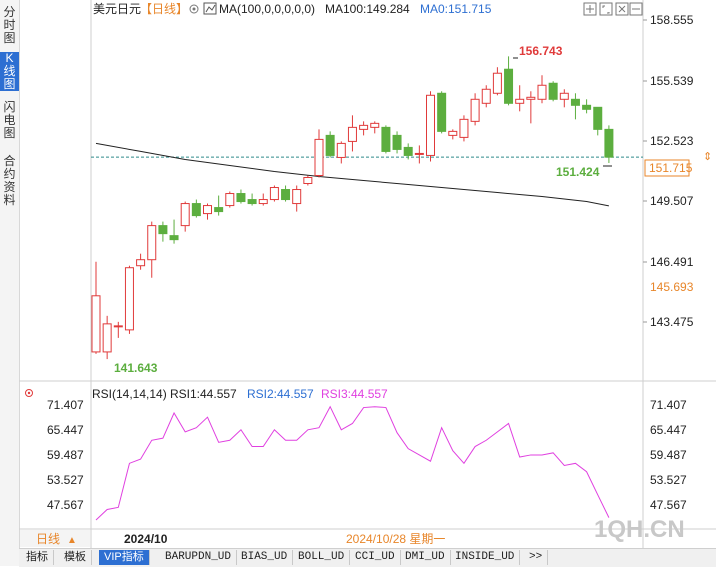 Image resolution: width=716 pixels, height=567 pixels. I want to click on month-label: 2024/10, so click(146, 539).